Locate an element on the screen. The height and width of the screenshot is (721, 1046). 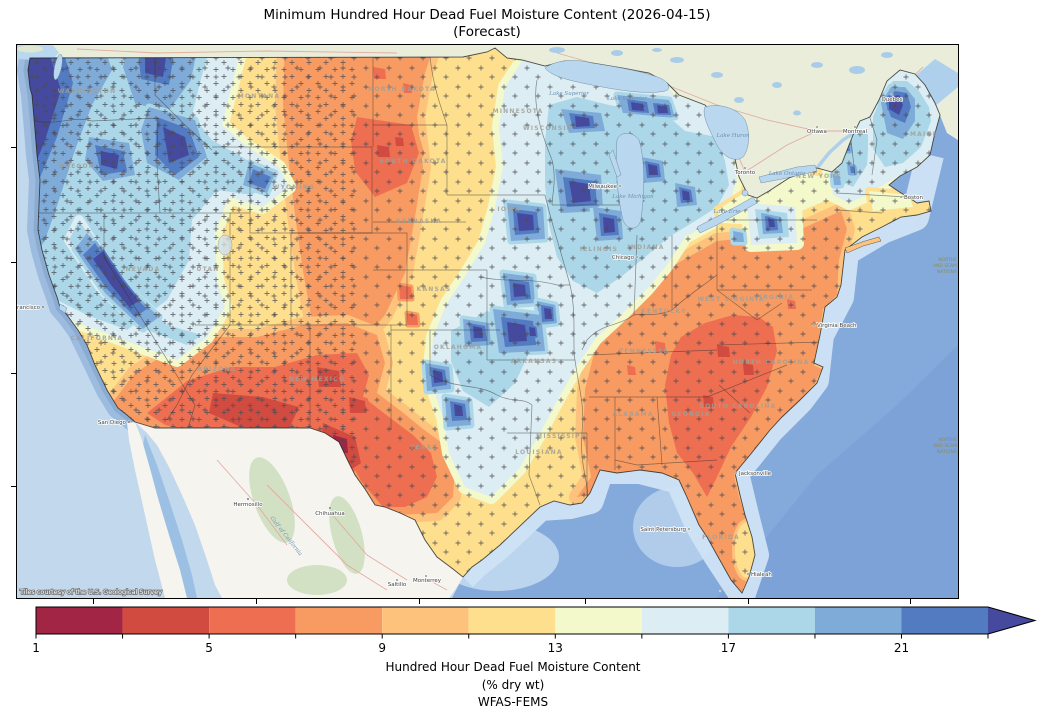
state-label: ARIZONA is located at coordinates (216, 369).